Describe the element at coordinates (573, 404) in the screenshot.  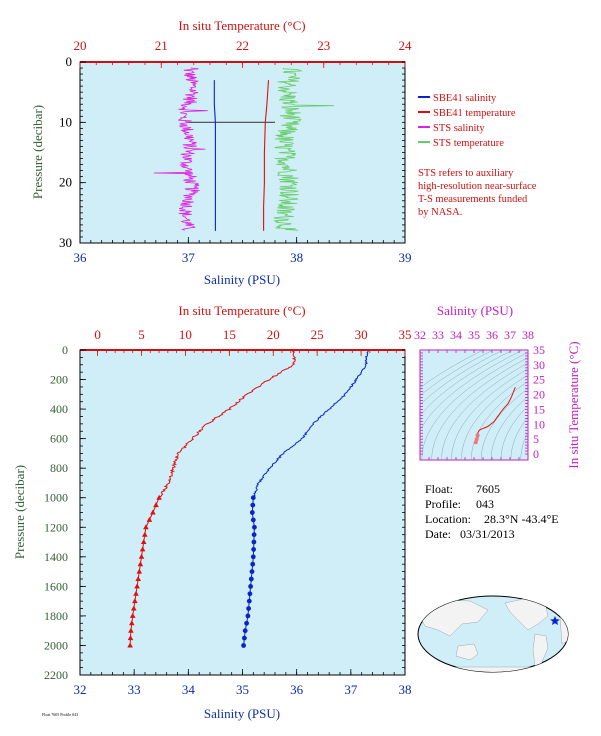
I see `ts-diagram-right-axis-label: In situ Temperature (°C)` at that location.